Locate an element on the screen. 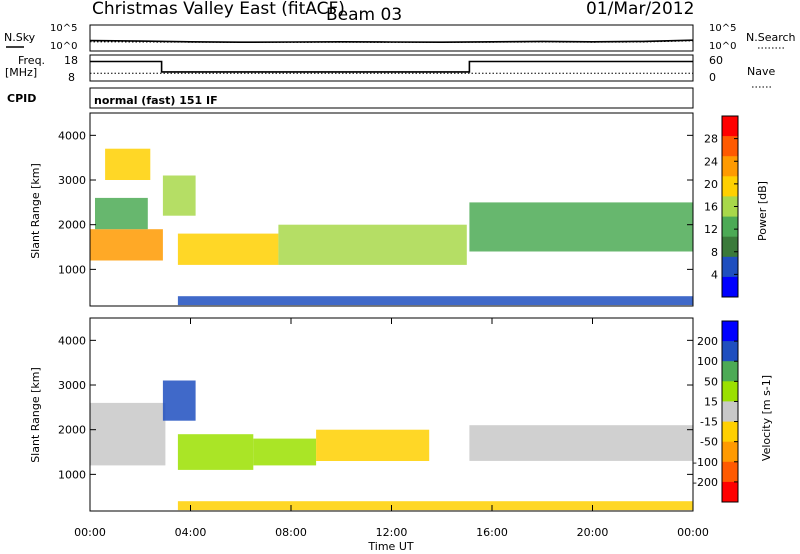  time-xtick-label-0: 00:00 is located at coordinates (90, 532).